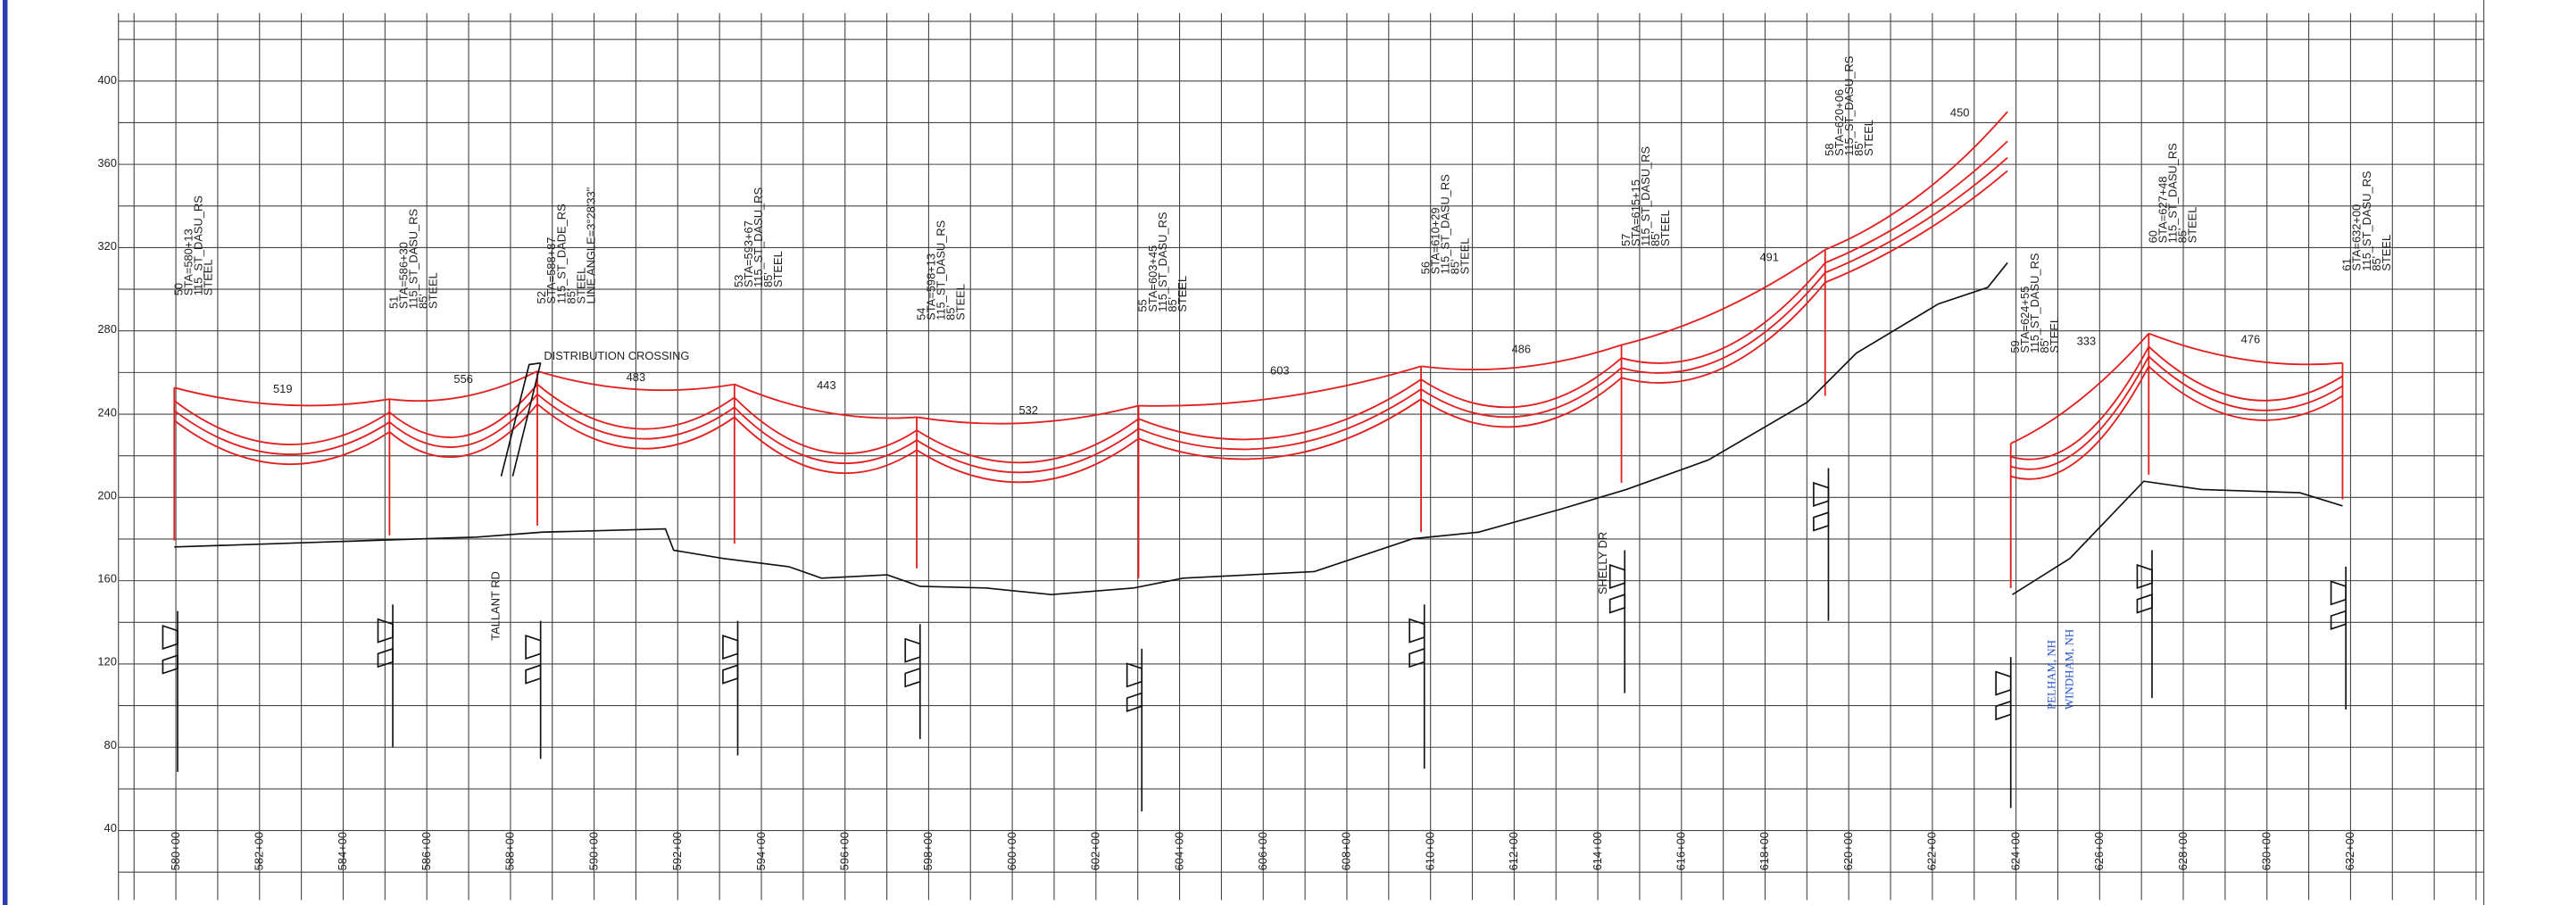 The width and height of the screenshot is (2576, 905). What do you see at coordinates (1153, 278) in the screenshot?
I see `structure-label: STA=603+45` at bounding box center [1153, 278].